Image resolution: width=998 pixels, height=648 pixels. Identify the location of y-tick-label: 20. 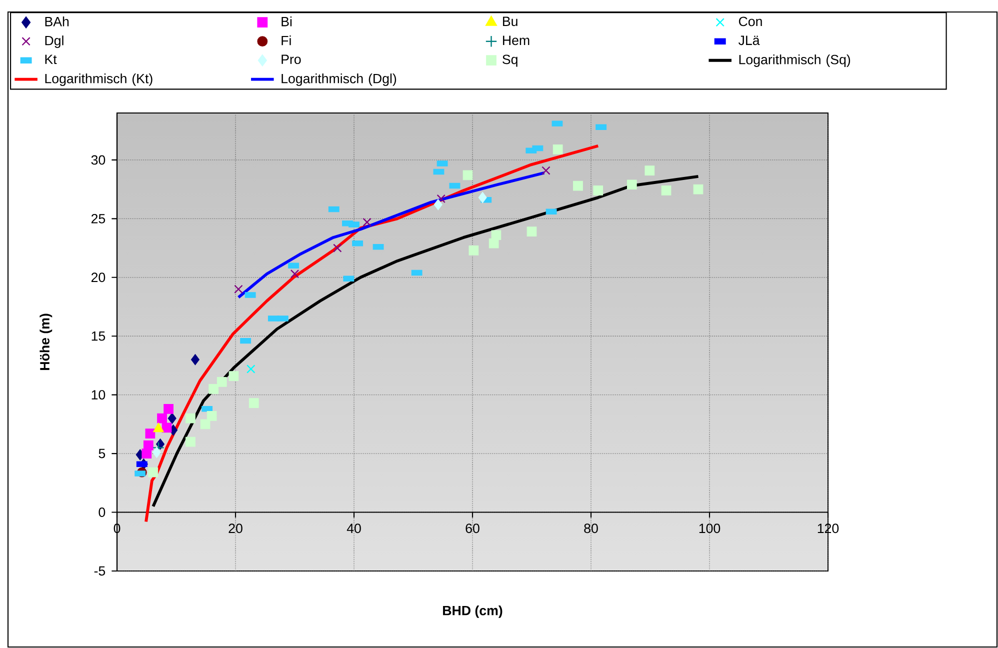
(98, 277).